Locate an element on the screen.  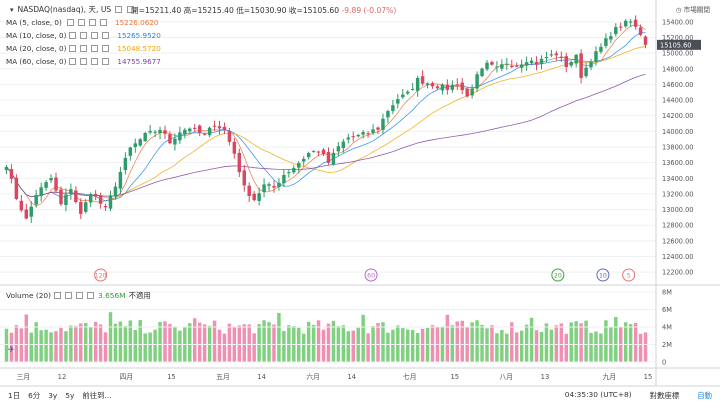
legend-ma20: MA (20, close, 0) 15048.5720 is located at coordinates (83, 48).